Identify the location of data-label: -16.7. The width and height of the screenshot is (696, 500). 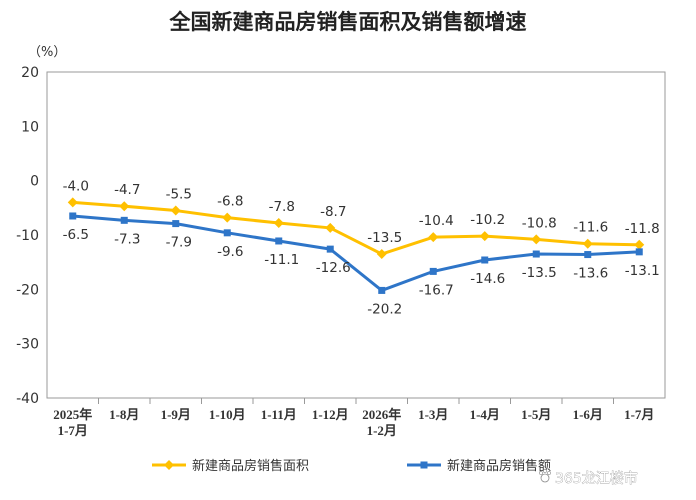
(436, 290).